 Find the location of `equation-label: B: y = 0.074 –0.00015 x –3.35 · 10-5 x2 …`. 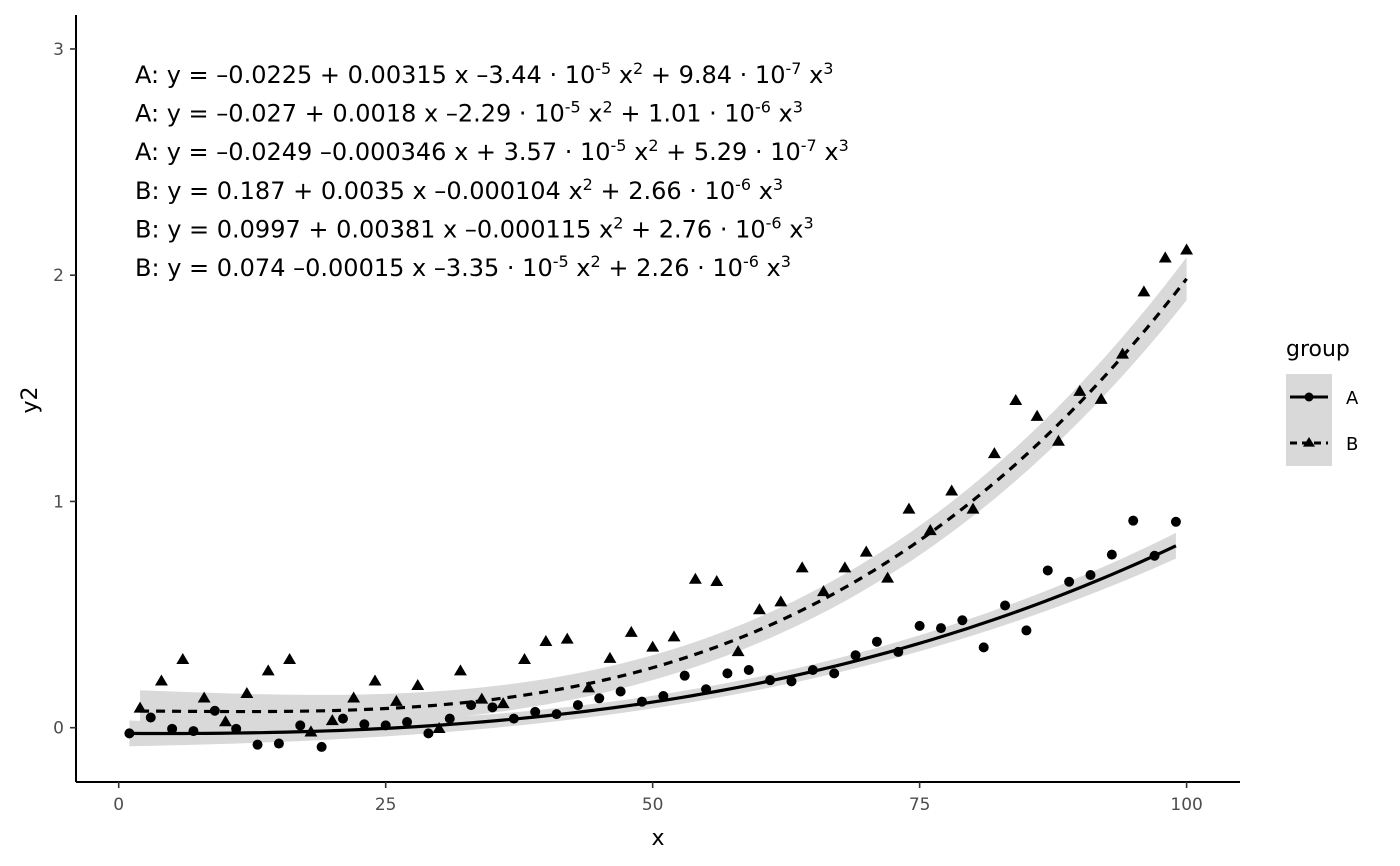

equation-label: B: y = 0.074 –0.00015 x –3.35 · 10-5 x2 … is located at coordinates (463, 267).